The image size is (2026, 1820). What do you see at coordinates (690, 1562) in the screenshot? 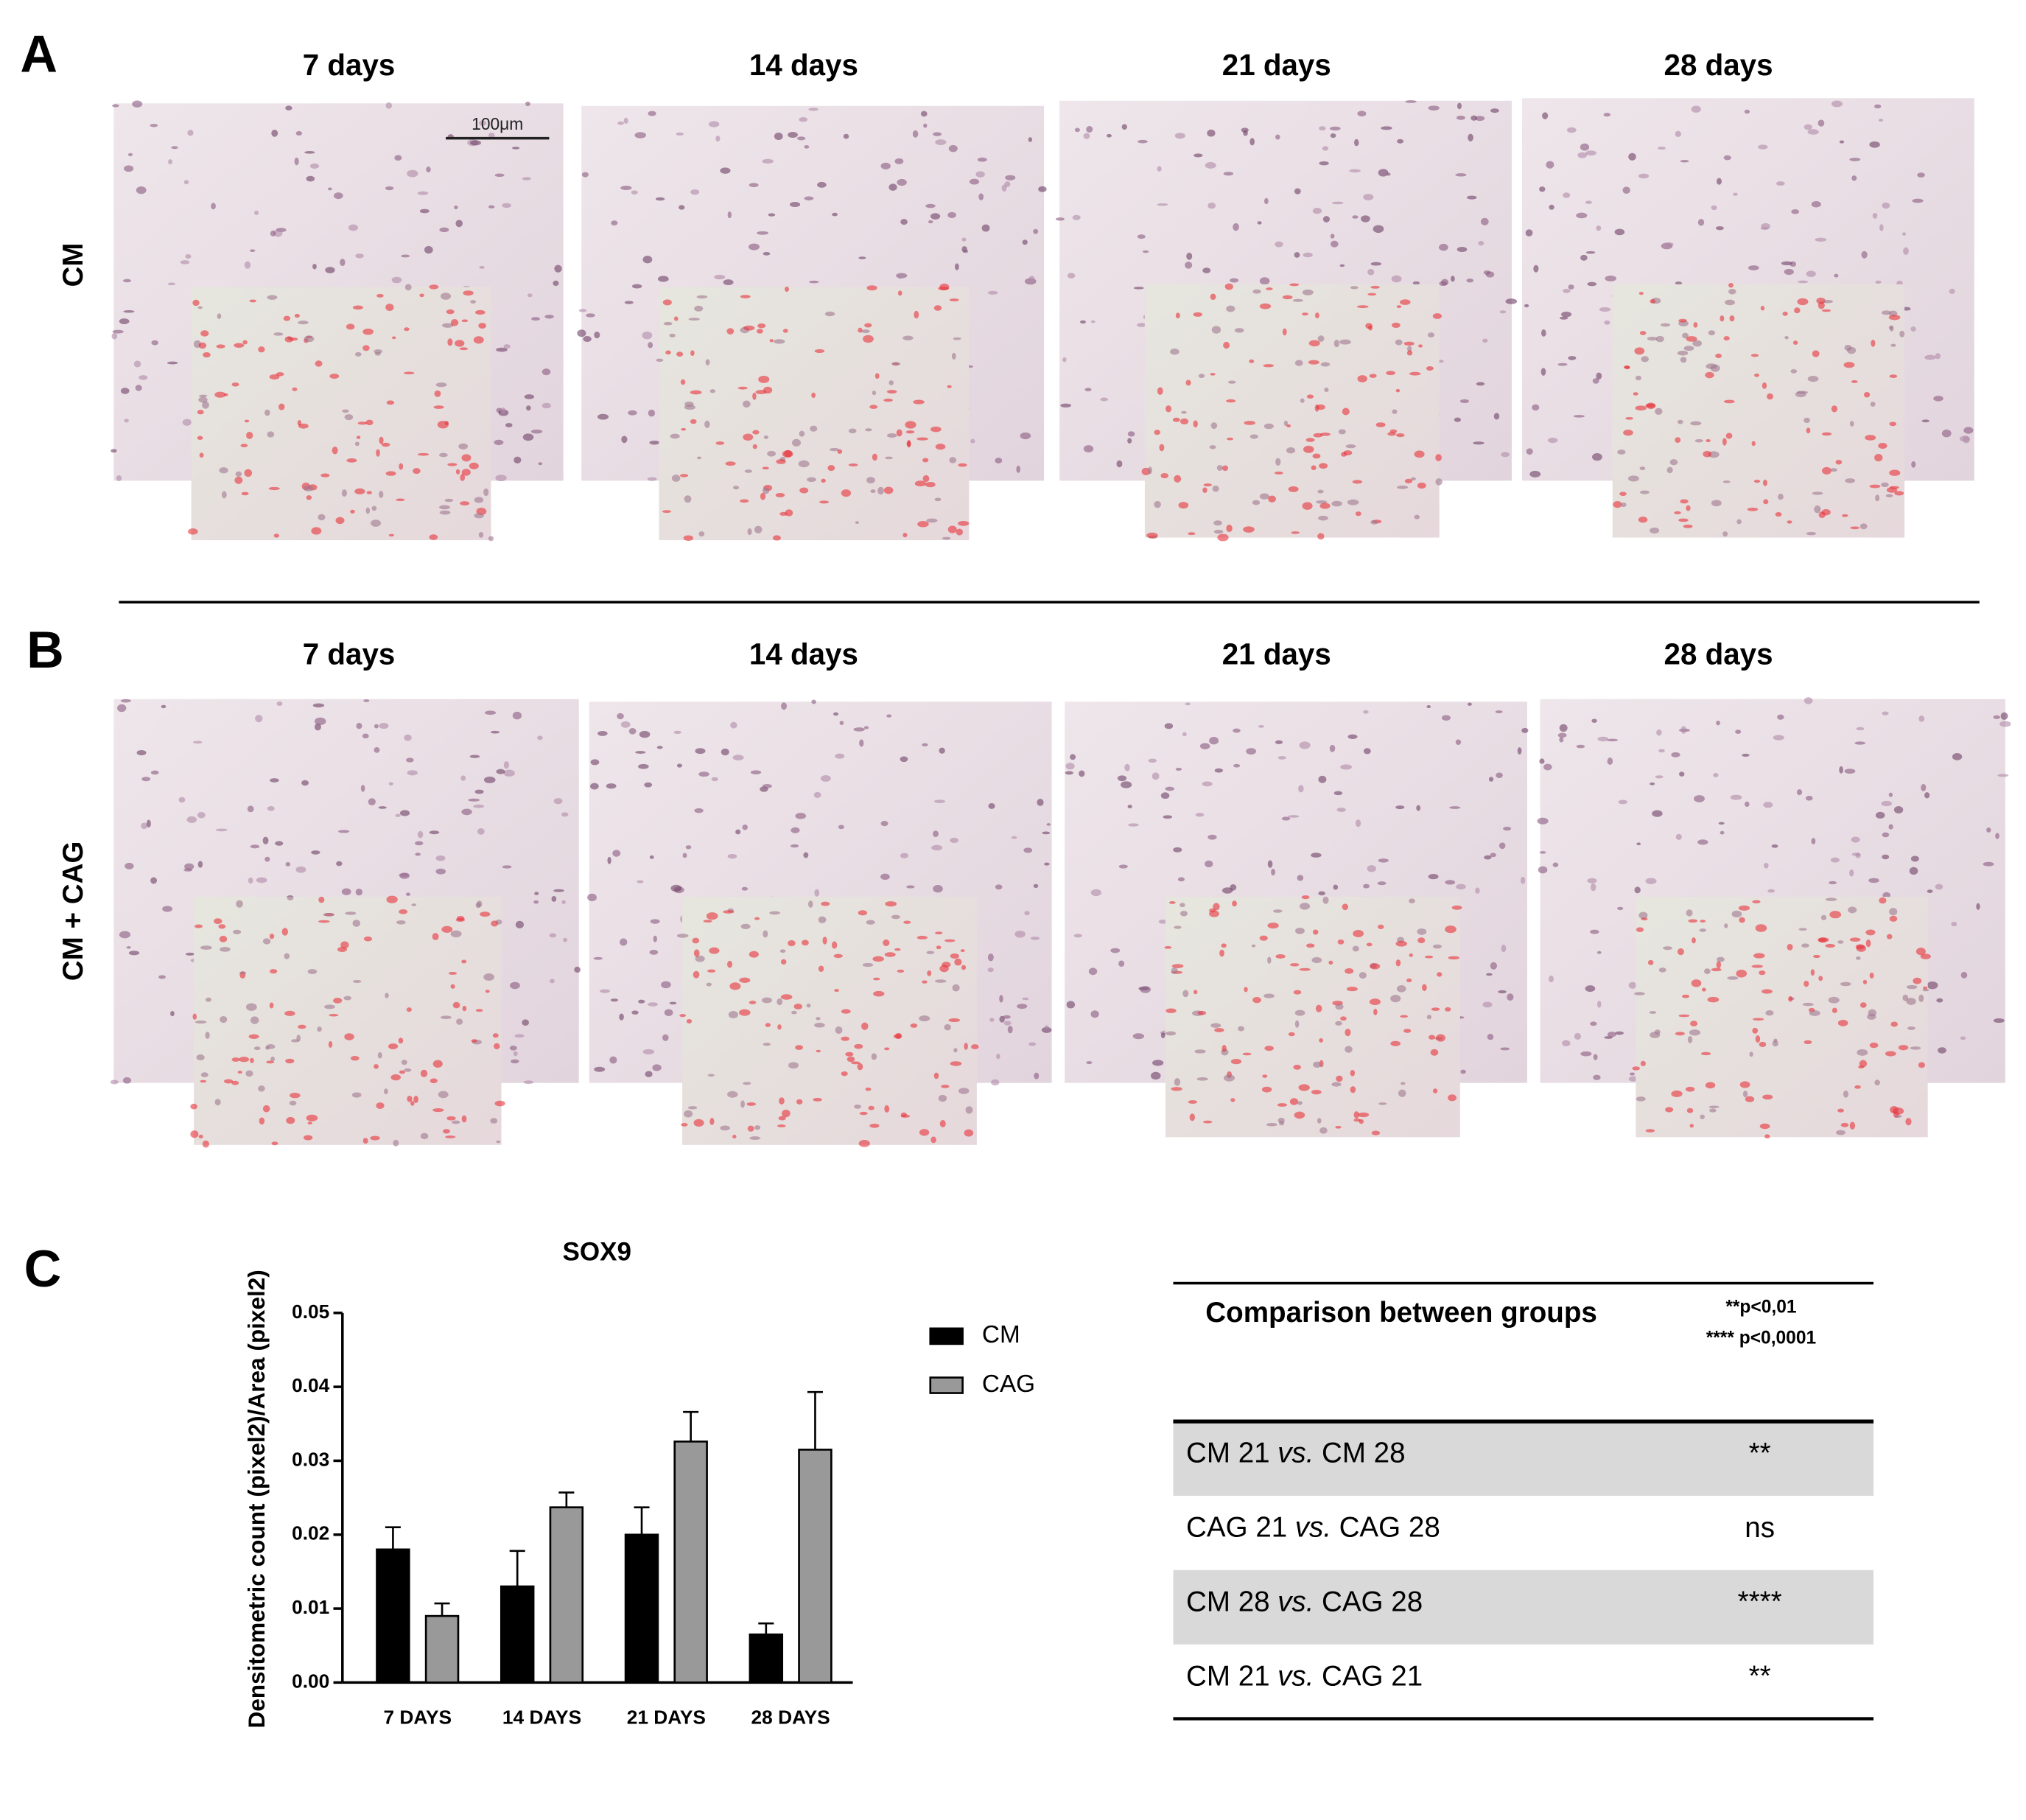
I see `bar` at bounding box center [690, 1562].